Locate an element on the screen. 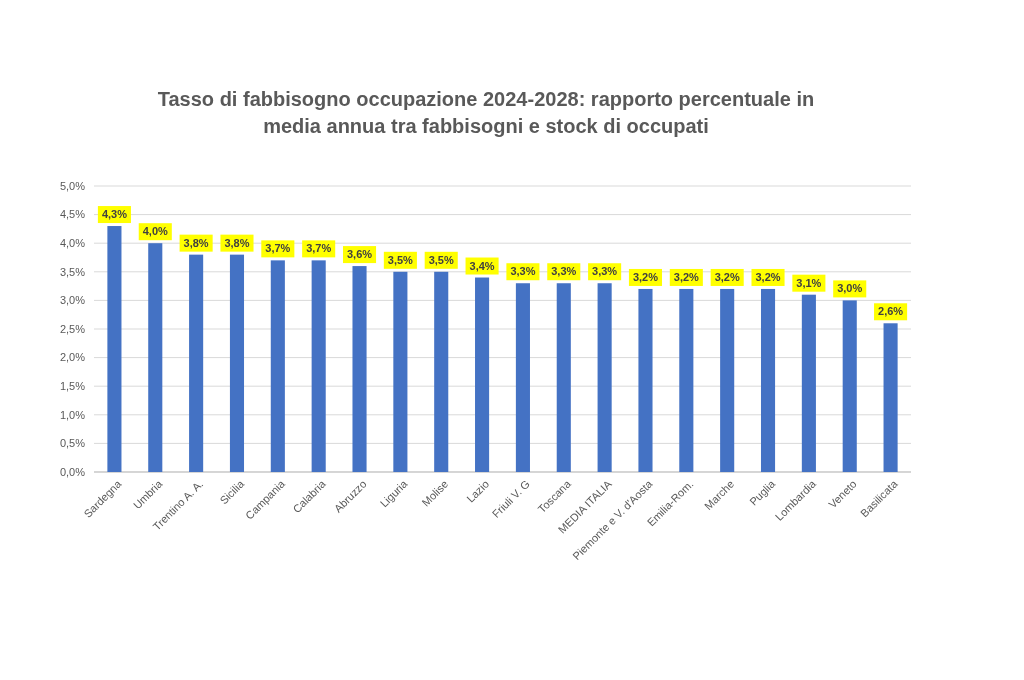 The height and width of the screenshot is (680, 1024). chart-title: Tasso di fabbisogno occupazione 2024-2028: rapporto percentuale in media annua tra fabbisogni e stock di occupati is located at coordinates (486, 112).